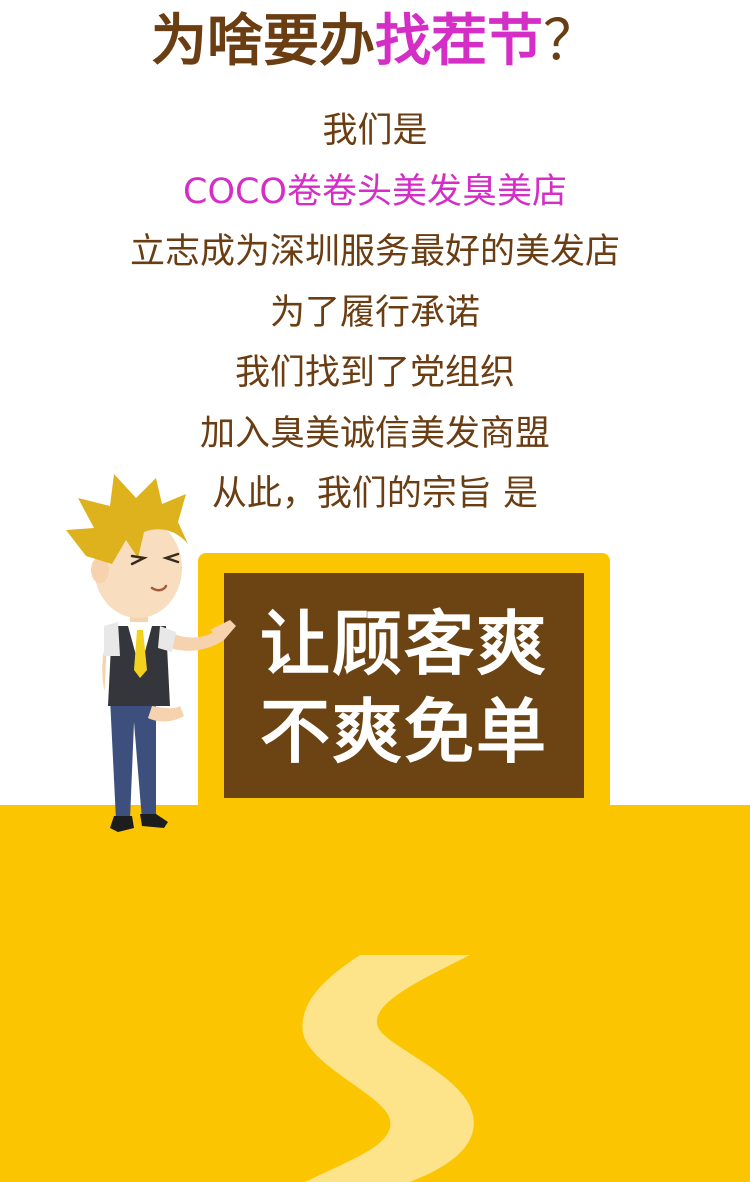 The image size is (750, 1182). Describe the element at coordinates (375, 191) in the screenshot. I see `intro-line-store-name: COCO卷卷头美发臭美店` at that location.